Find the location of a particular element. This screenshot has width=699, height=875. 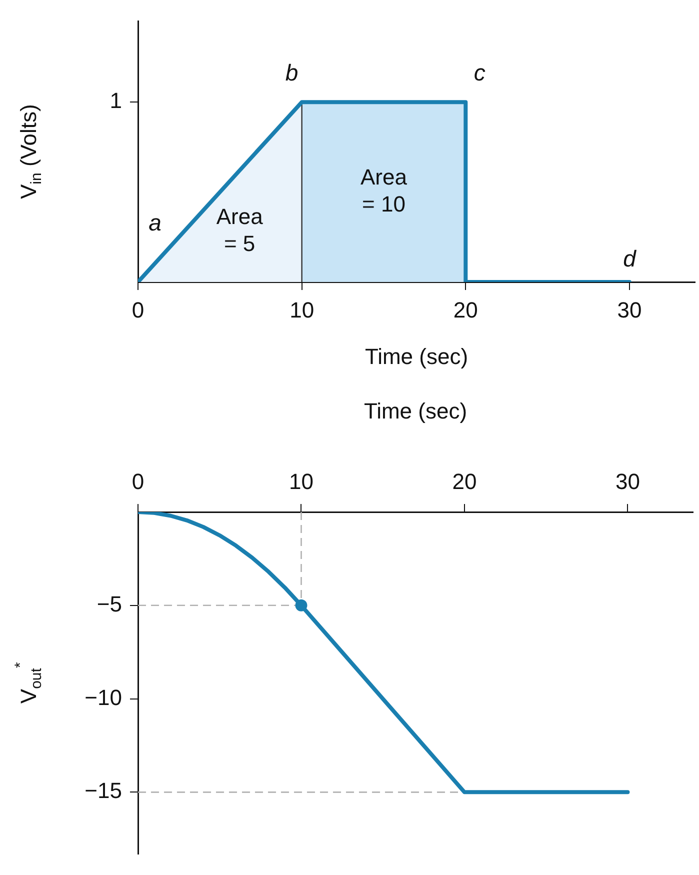

series-label: Area = 10 is located at coordinates (384, 190).